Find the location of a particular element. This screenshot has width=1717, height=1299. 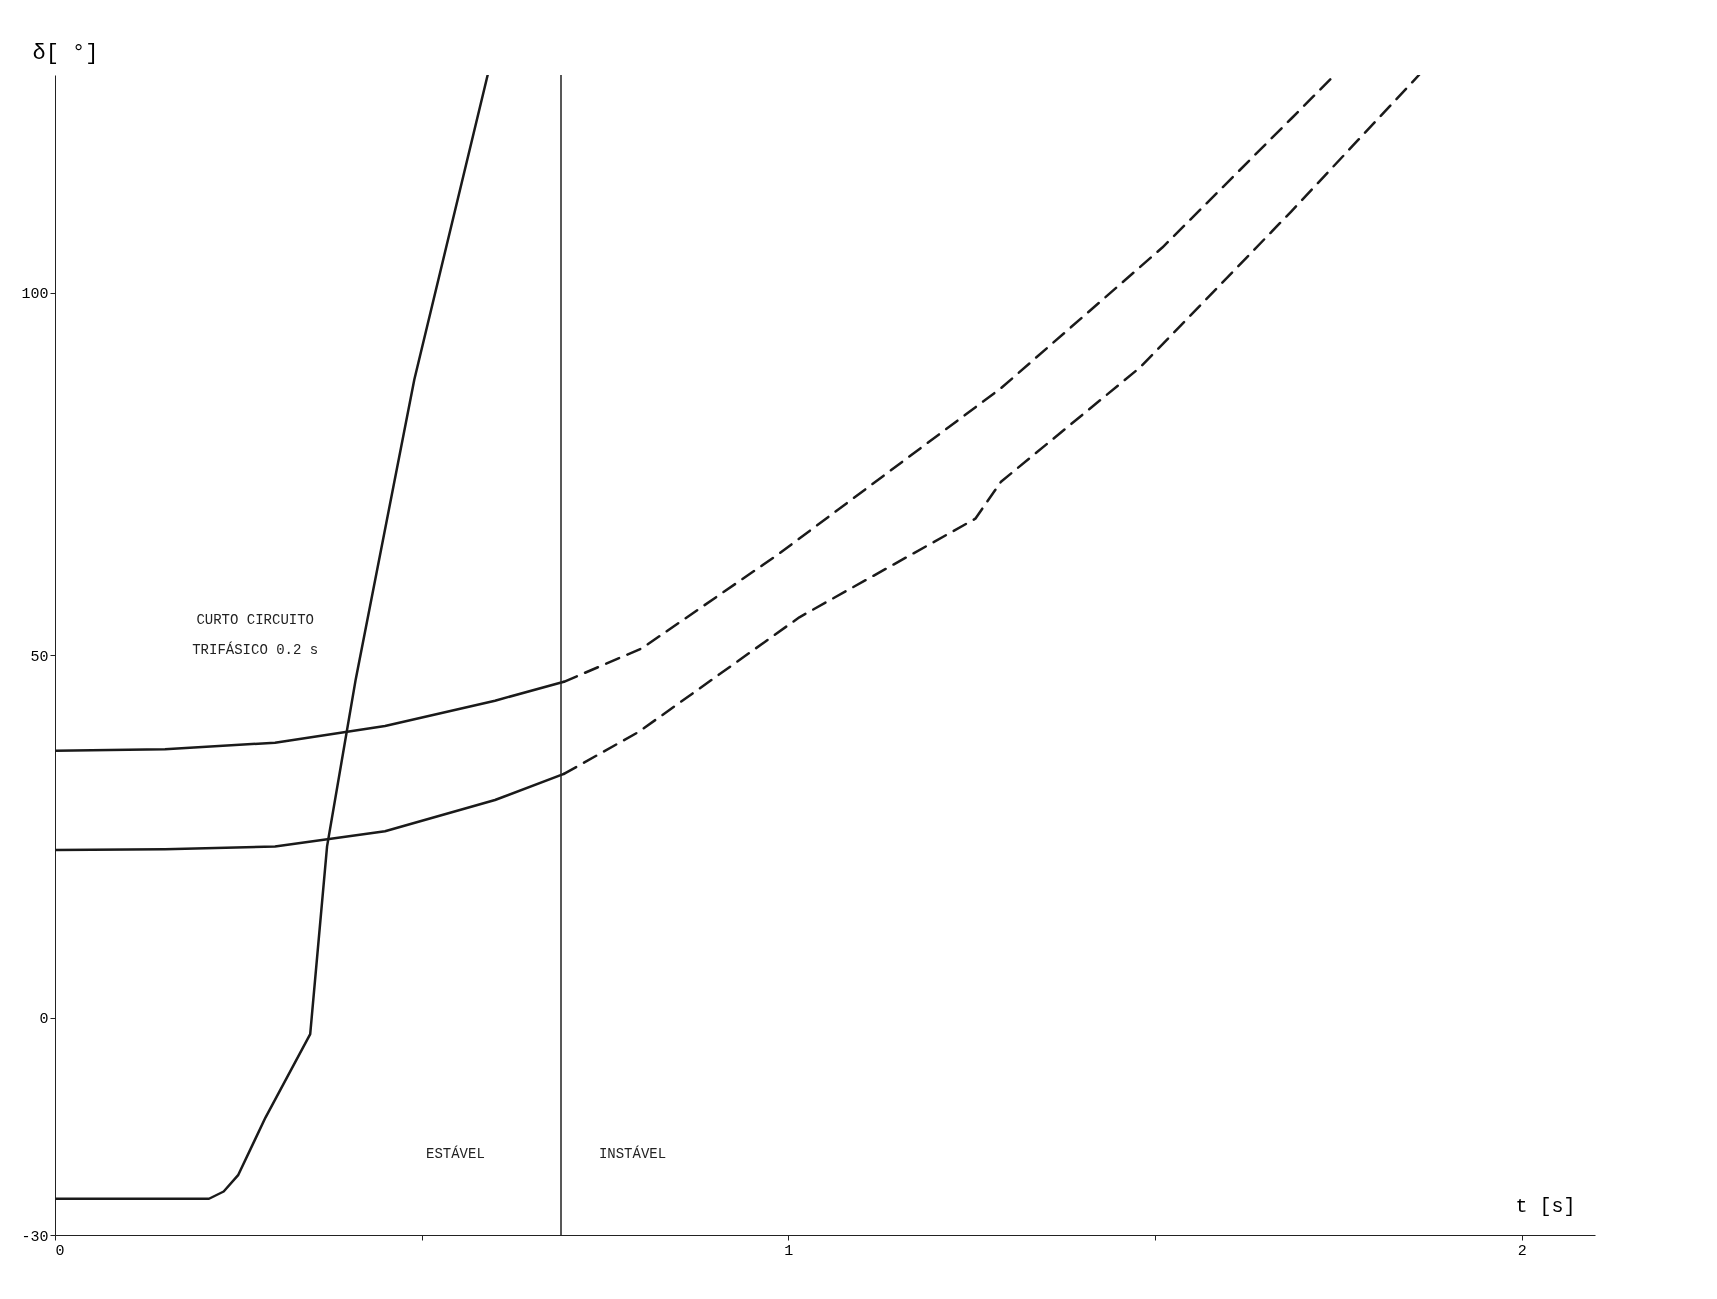

x-axis-title: t [s] is located at coordinates (1545, 1206).